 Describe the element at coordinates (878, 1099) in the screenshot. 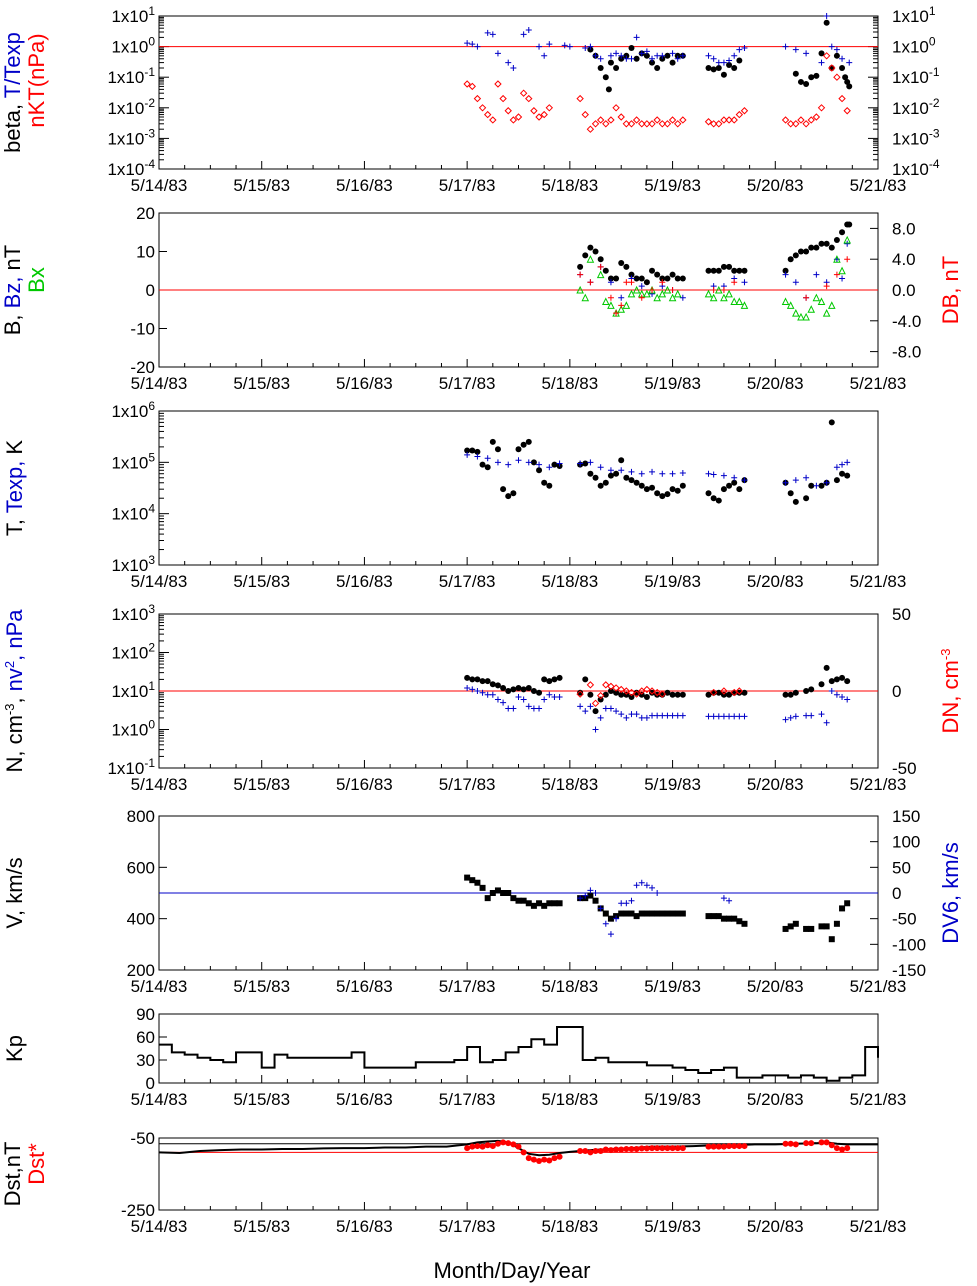

I see `Kp-x-tick-label: 5/21/83` at that location.